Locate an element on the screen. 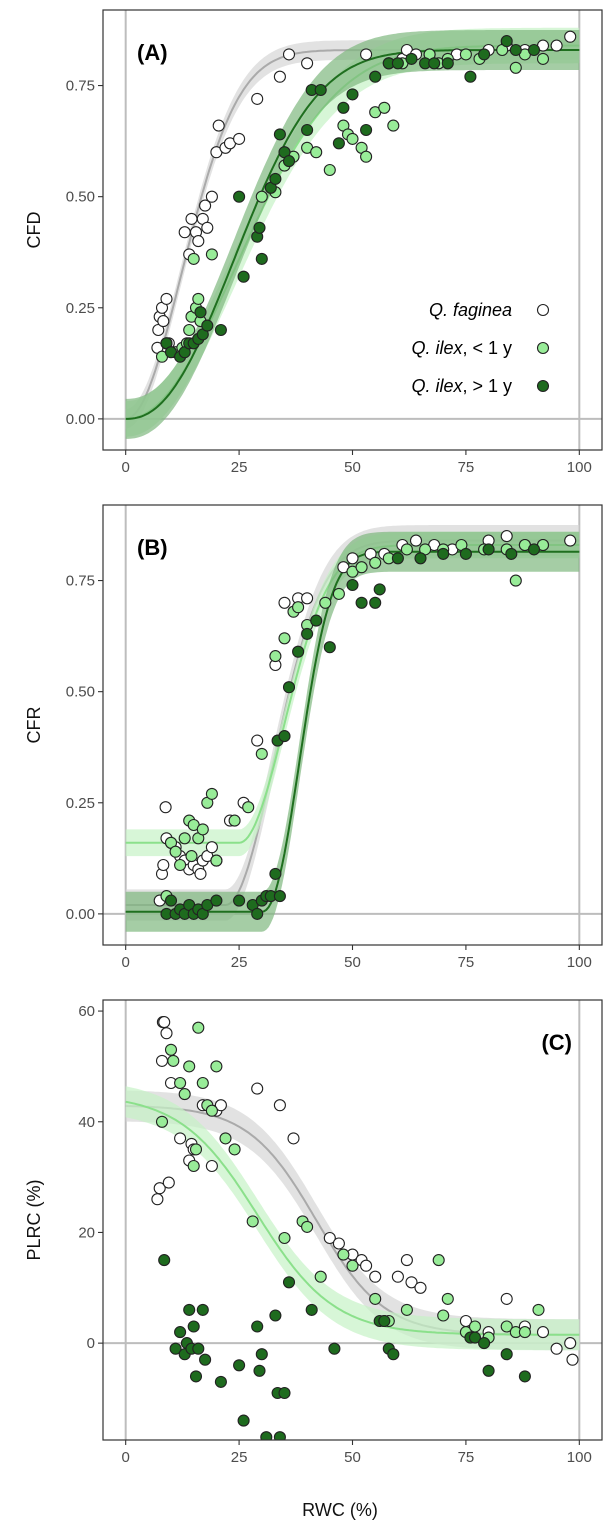 Image resolution: width=606 pixels, height=1528 pixels. y-tick-label: 0.25 is located at coordinates (80, 308).